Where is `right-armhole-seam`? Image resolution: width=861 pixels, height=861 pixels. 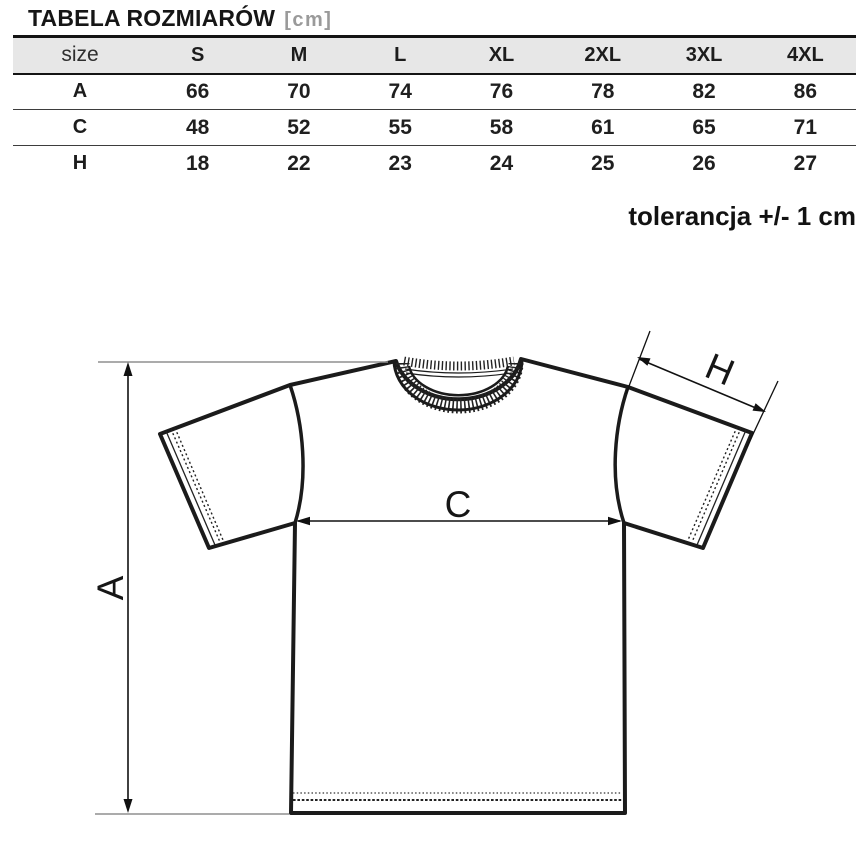
right-armhole-seam is located at coordinates (621, 455).